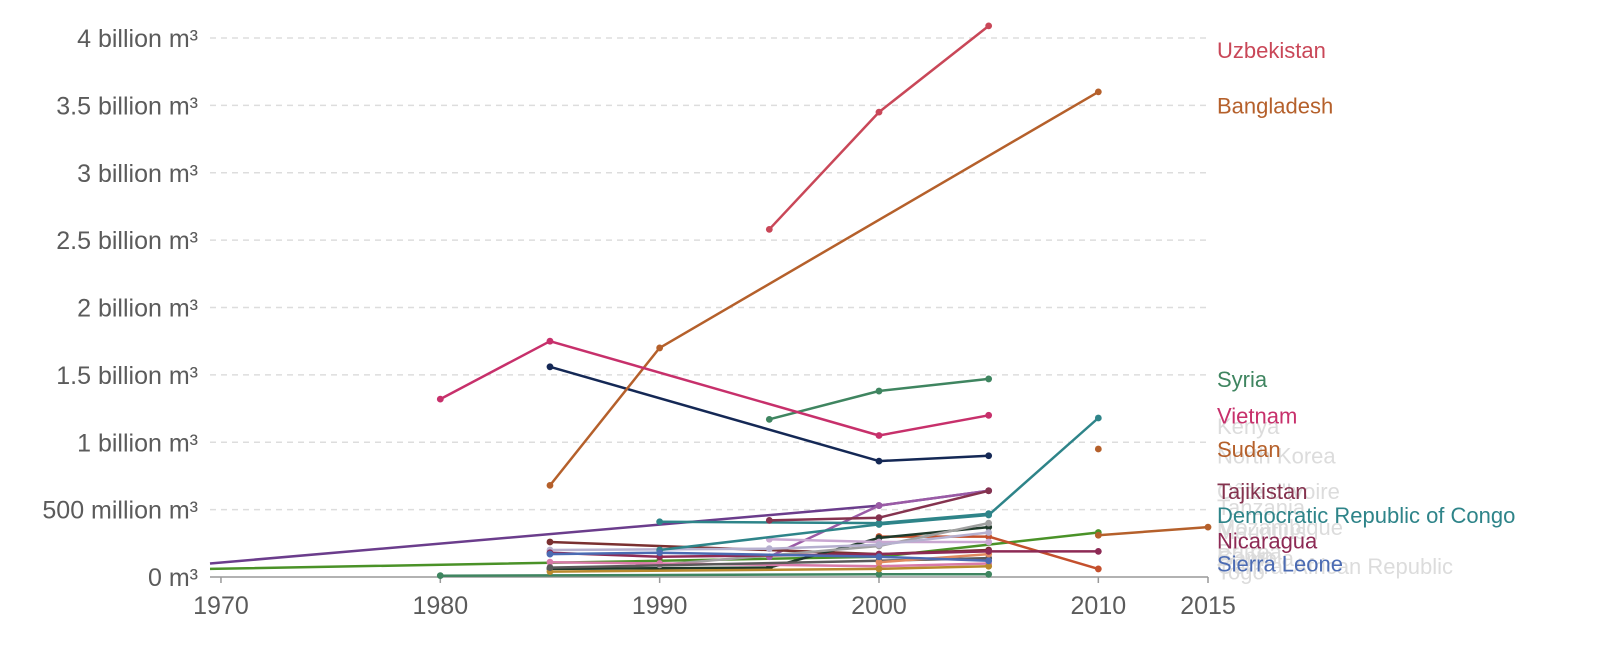 This screenshot has height=654, width=1618. What do you see at coordinates (769, 564) in the screenshot?
I see `series-20-line` at bounding box center [769, 564].